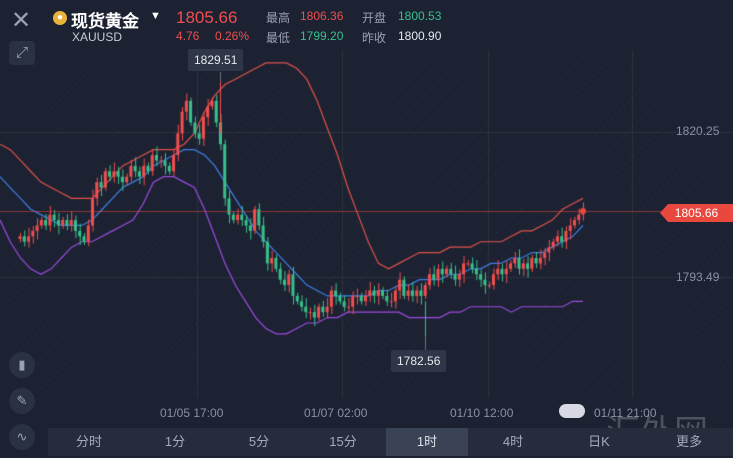 The height and width of the screenshot is (458, 733). I want to click on symbol-name: 现货黄金, so click(105, 21).